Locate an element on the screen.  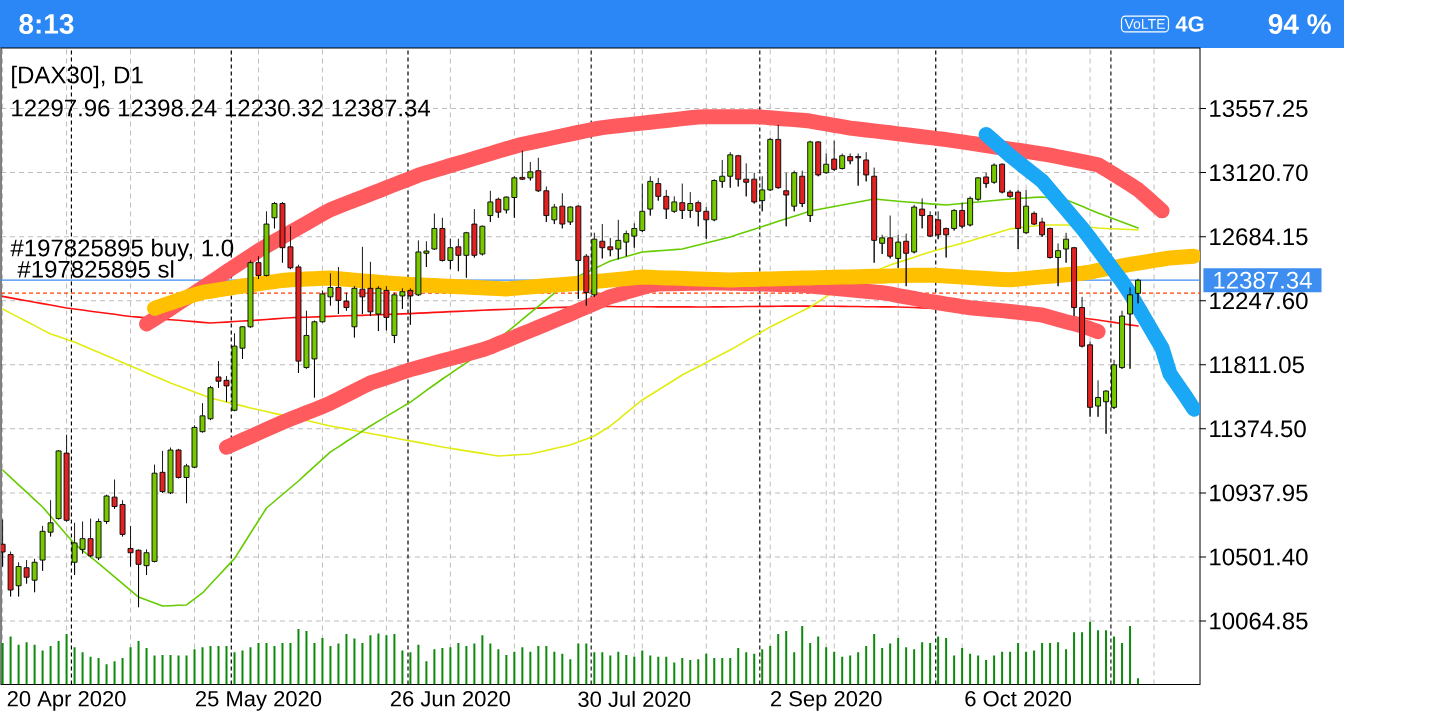
y-tick-label: 10064.85 is located at coordinates (1259, 621).